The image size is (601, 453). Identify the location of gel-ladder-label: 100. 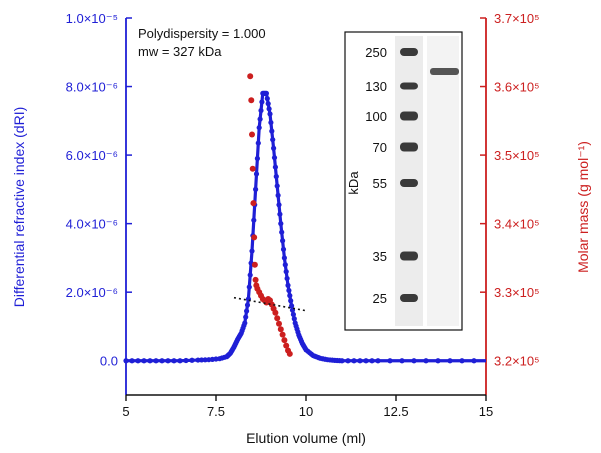
(376, 116).